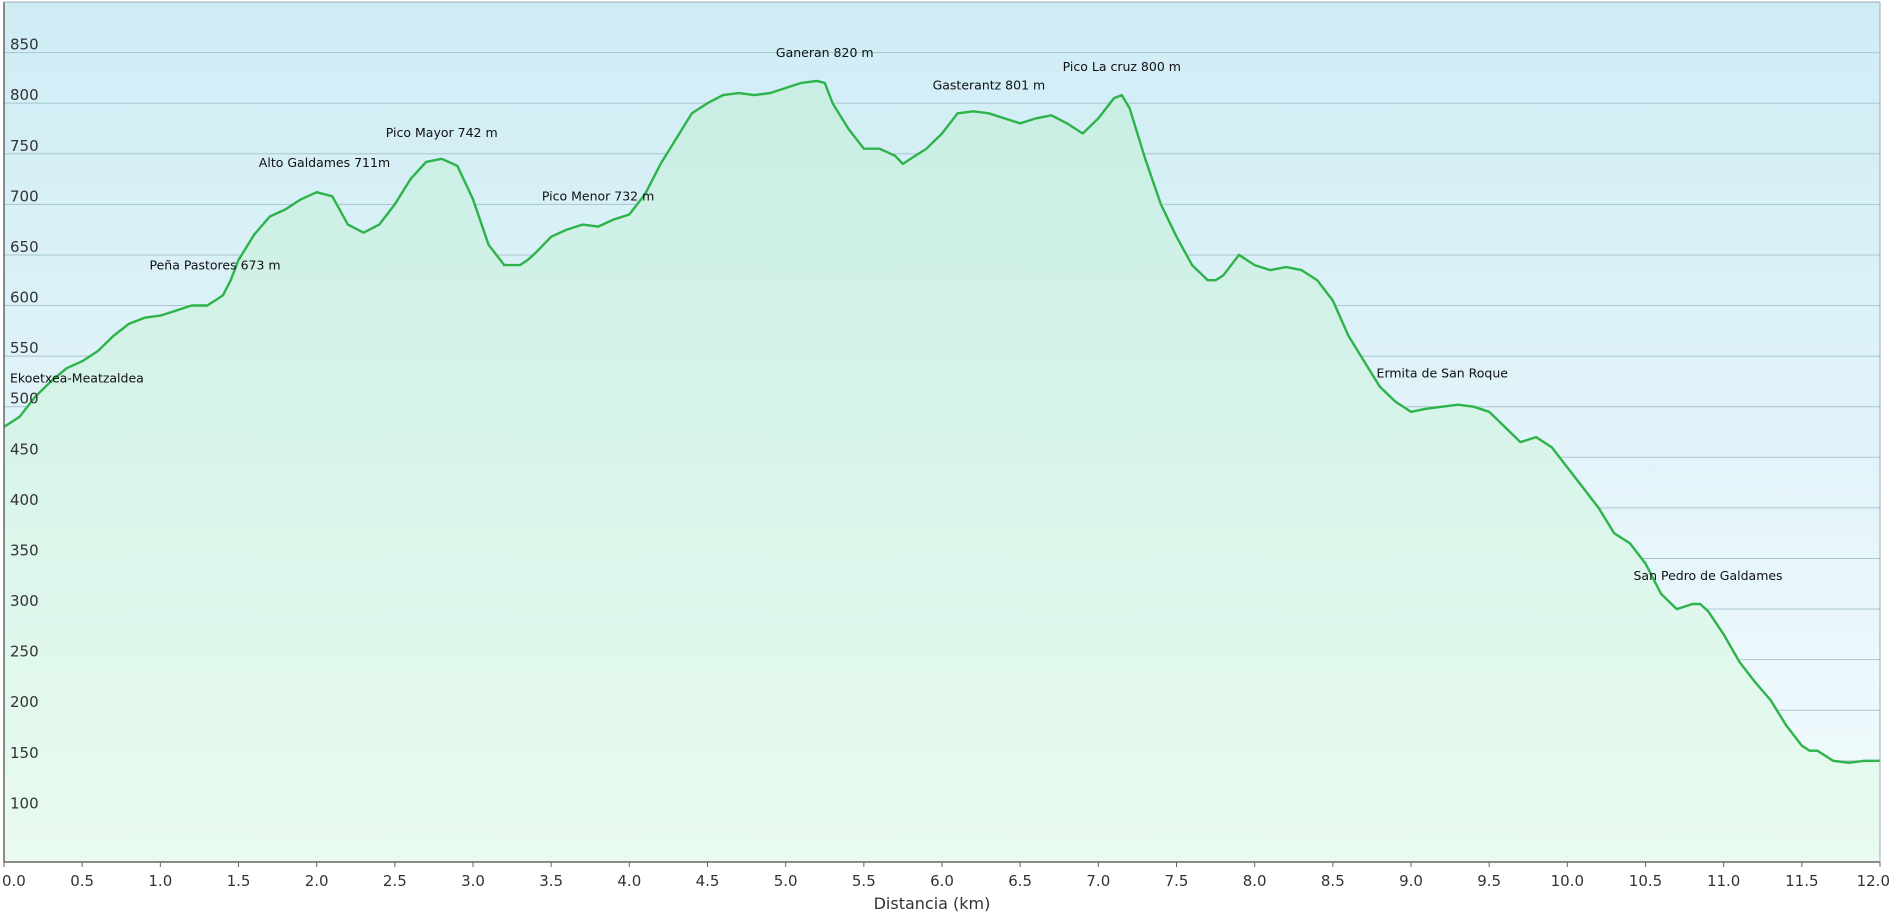 The height and width of the screenshot is (920, 1896). I want to click on annotation-label: Pico Mayor 742 m, so click(442, 132).